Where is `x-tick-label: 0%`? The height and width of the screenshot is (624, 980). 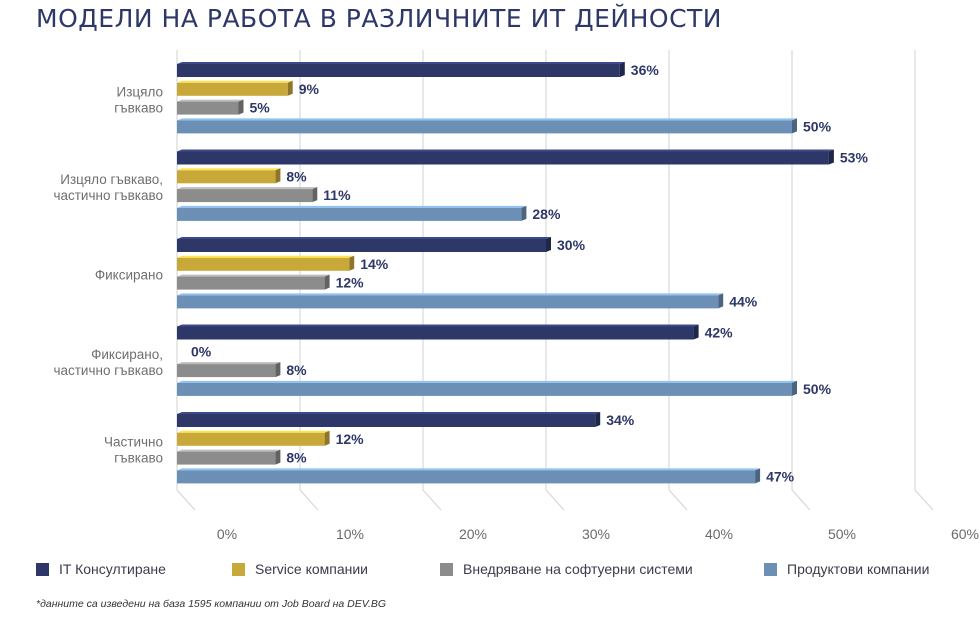 x-tick-label: 0% is located at coordinates (227, 534).